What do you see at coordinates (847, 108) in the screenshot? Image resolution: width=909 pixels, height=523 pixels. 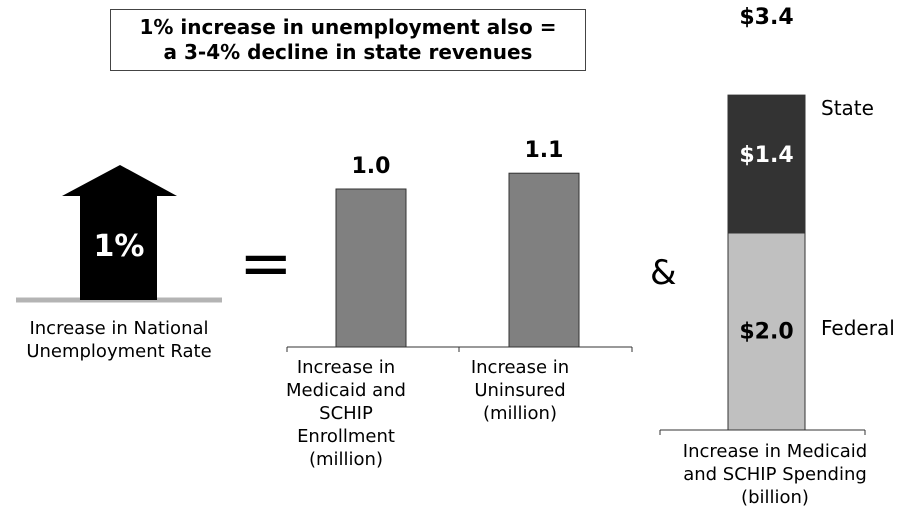 I see `series-label-state: State` at bounding box center [847, 108].